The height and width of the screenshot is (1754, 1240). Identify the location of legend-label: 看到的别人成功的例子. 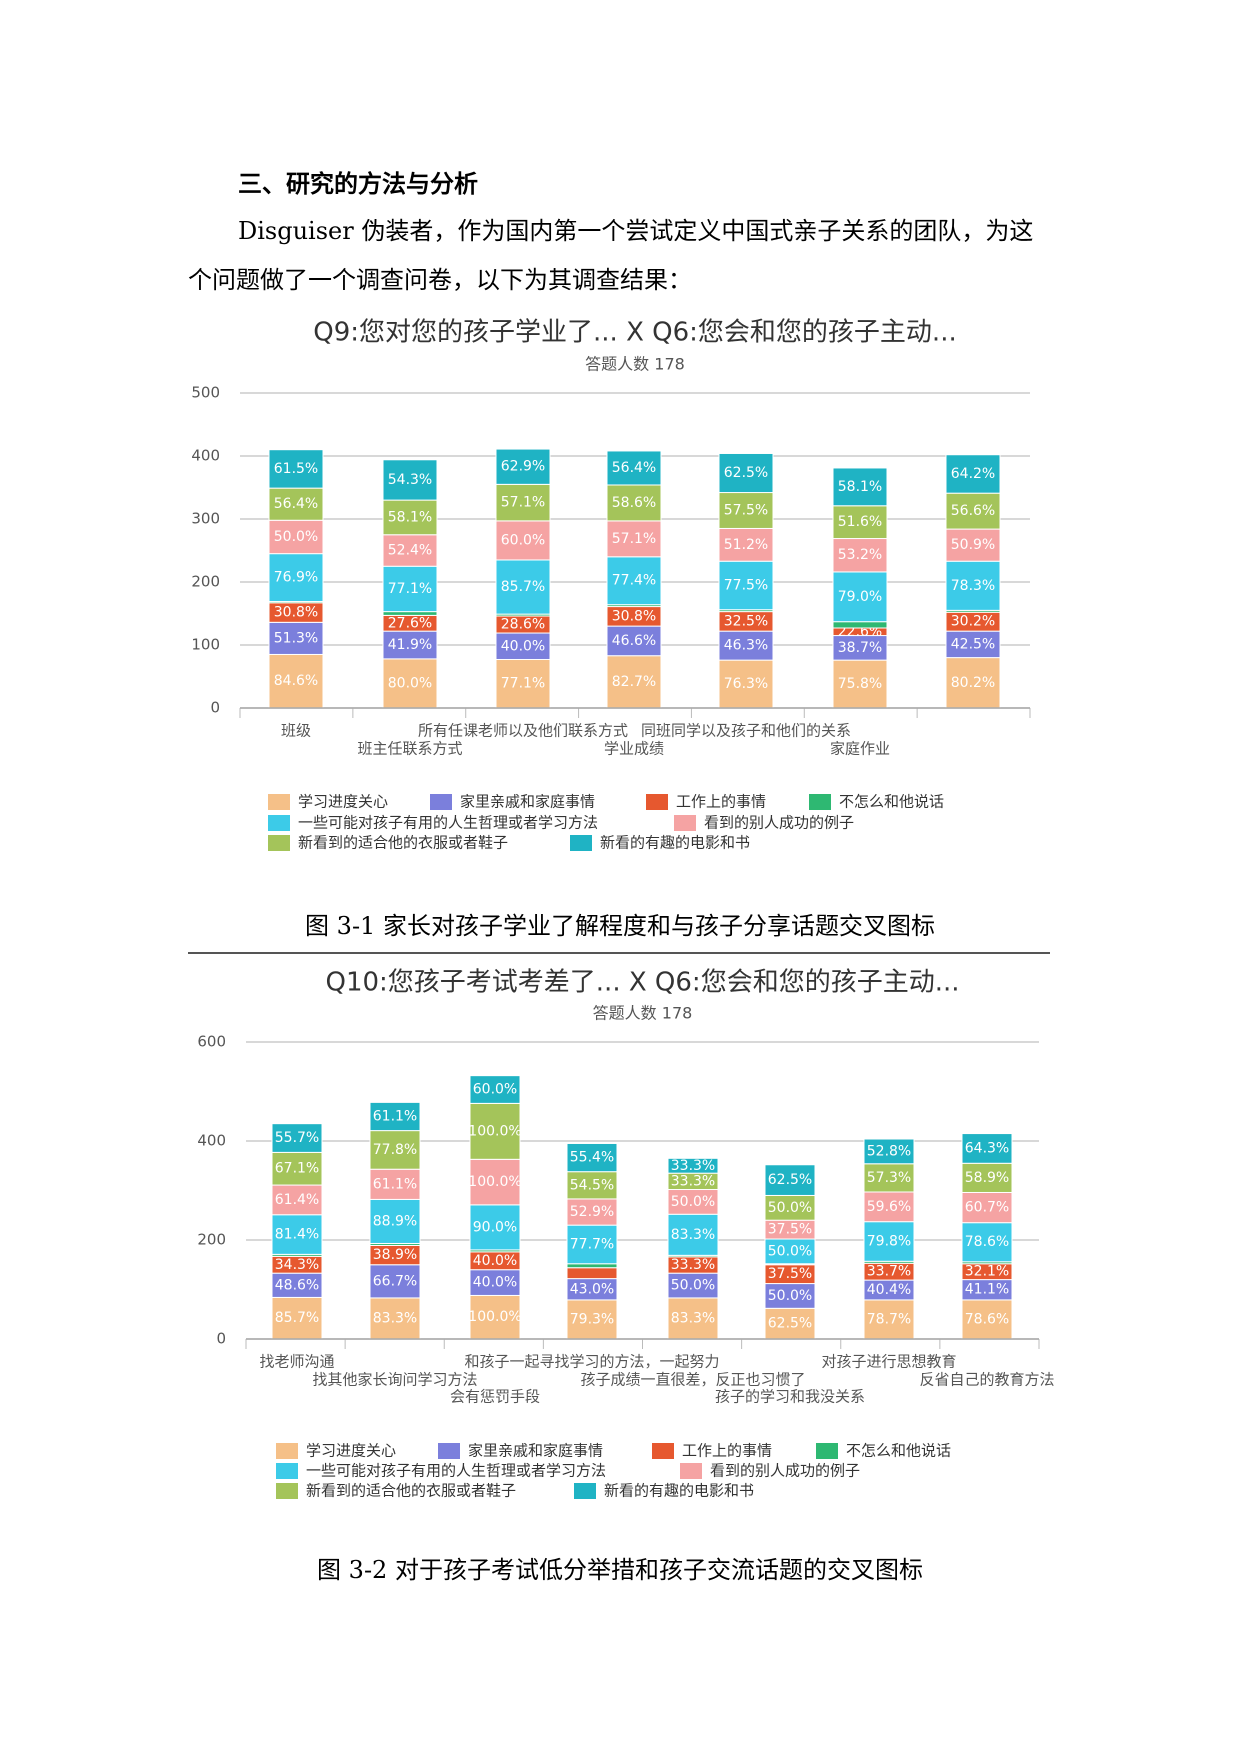
(785, 1471).